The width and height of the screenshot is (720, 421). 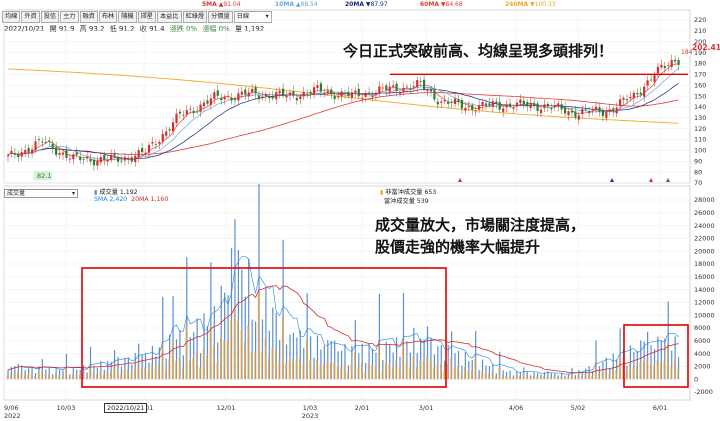 What do you see at coordinates (700, 96) in the screenshot?
I see `price-tick-label: 150` at bounding box center [700, 96].